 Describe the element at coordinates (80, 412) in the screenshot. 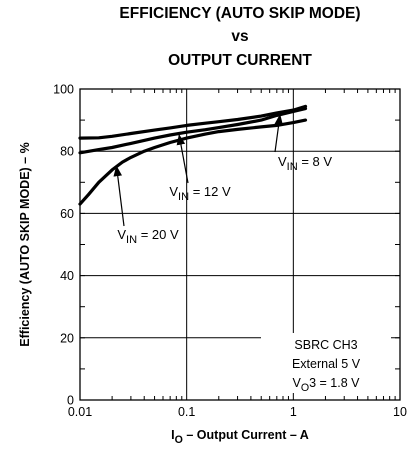

I see `x-tick-label: 0.01` at that location.